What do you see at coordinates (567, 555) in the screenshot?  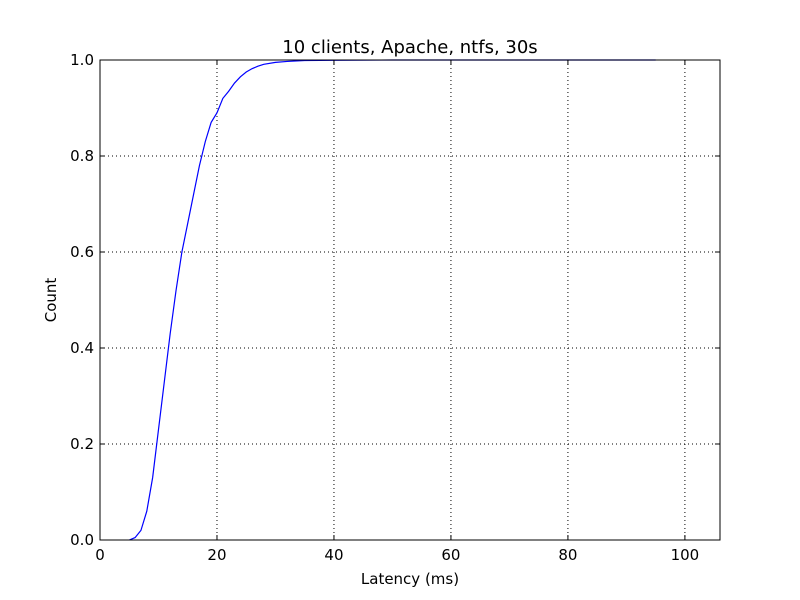 I see `x-tick-label: 80` at bounding box center [567, 555].